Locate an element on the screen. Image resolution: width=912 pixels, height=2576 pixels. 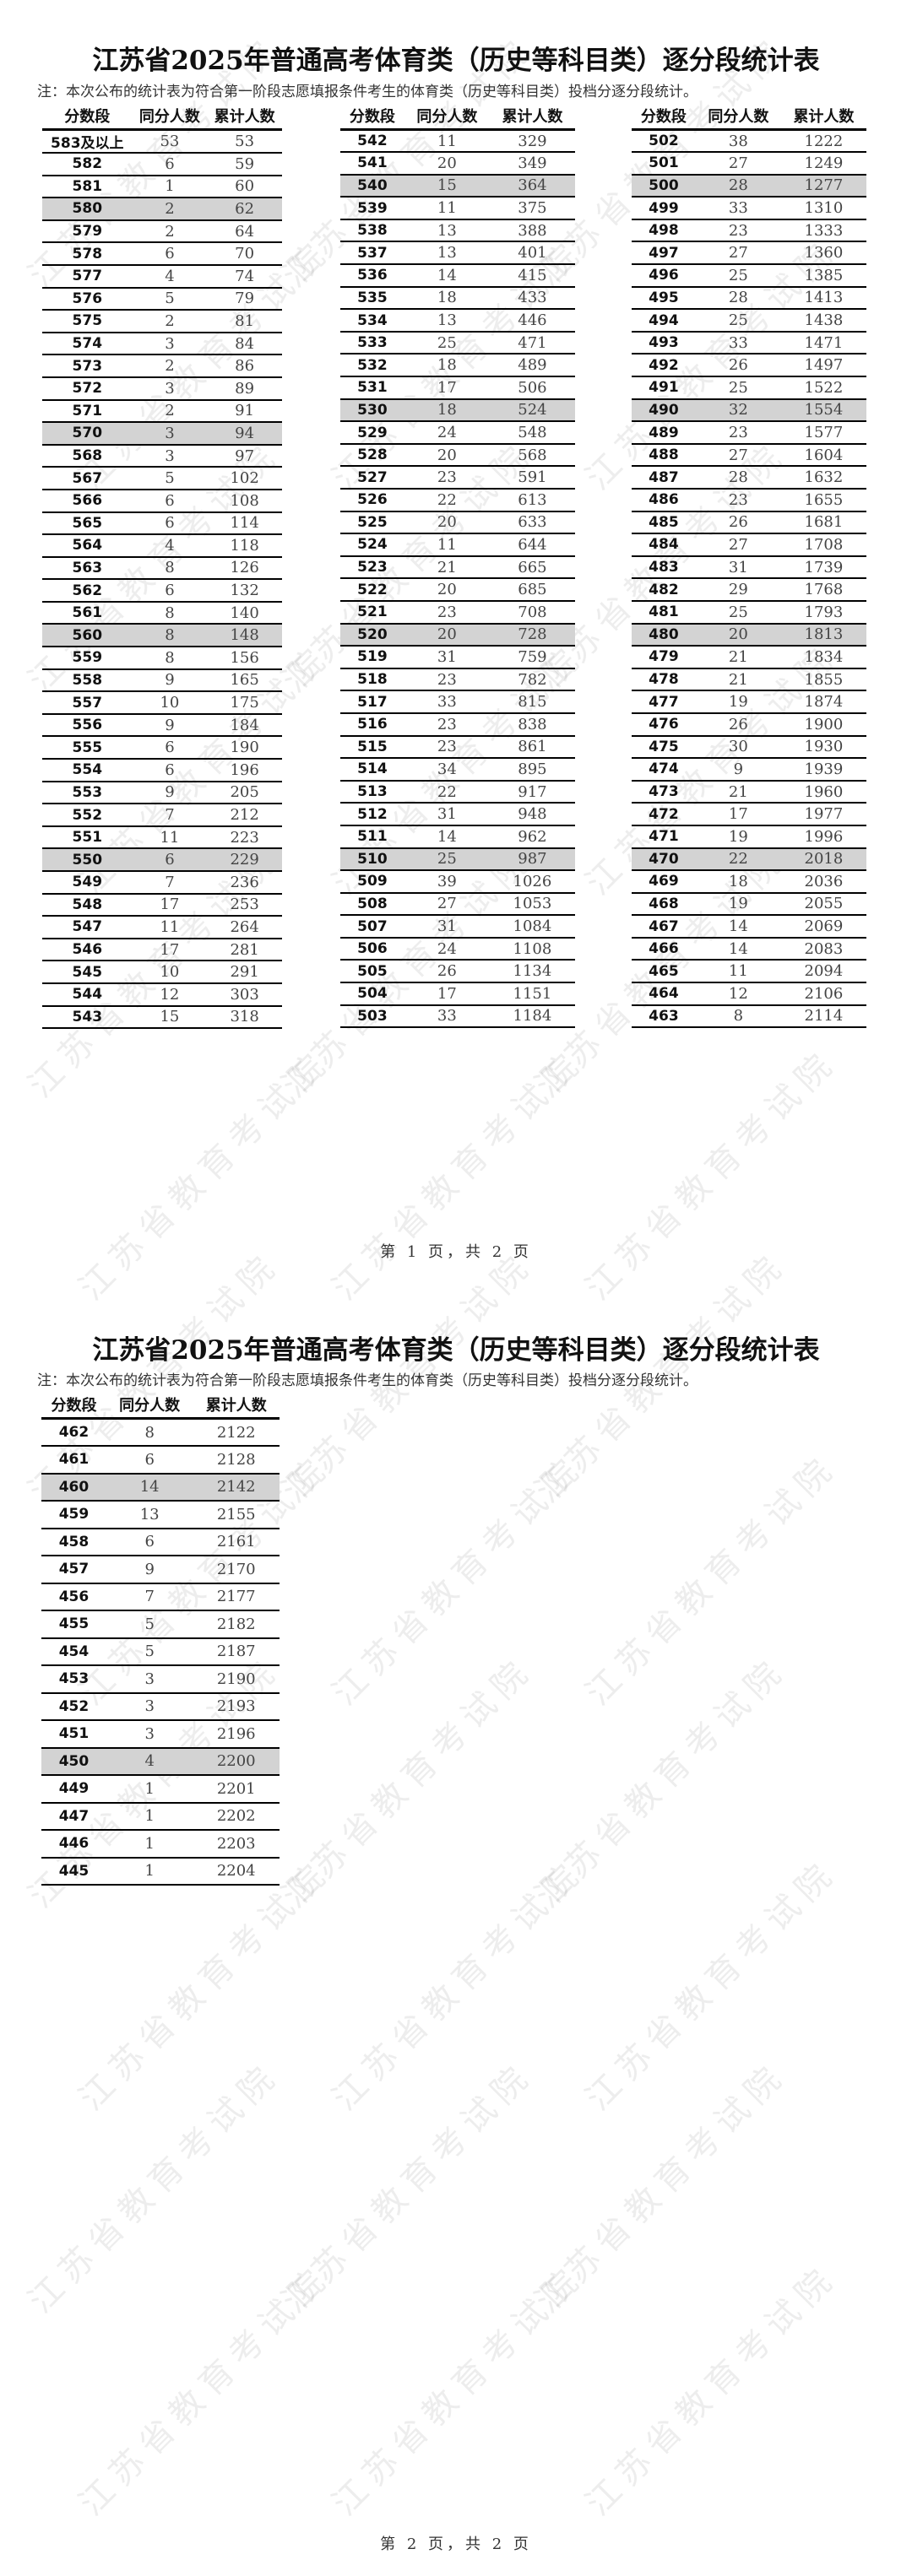
cumulative-count-cell: 2182 is located at coordinates (236, 1624).